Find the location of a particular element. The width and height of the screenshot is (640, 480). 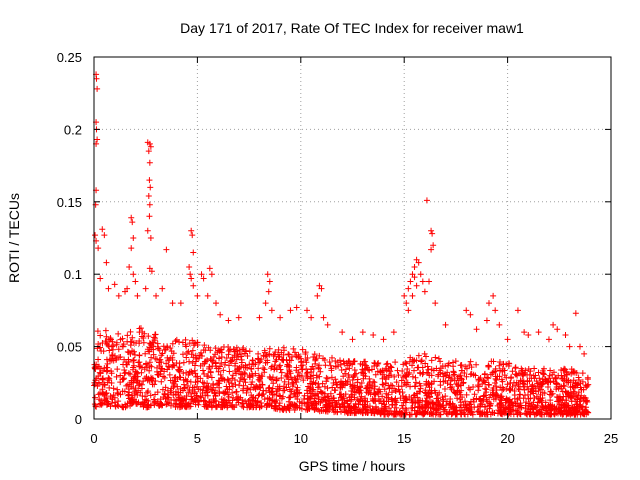

x-tick-label: 0 is located at coordinates (93, 438).